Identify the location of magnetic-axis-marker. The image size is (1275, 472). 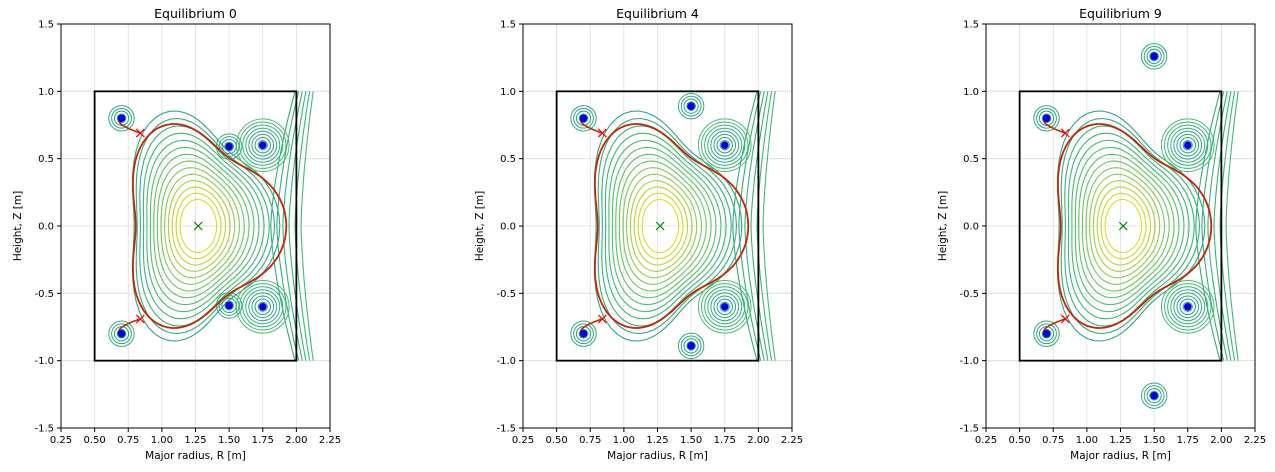
(198, 226).